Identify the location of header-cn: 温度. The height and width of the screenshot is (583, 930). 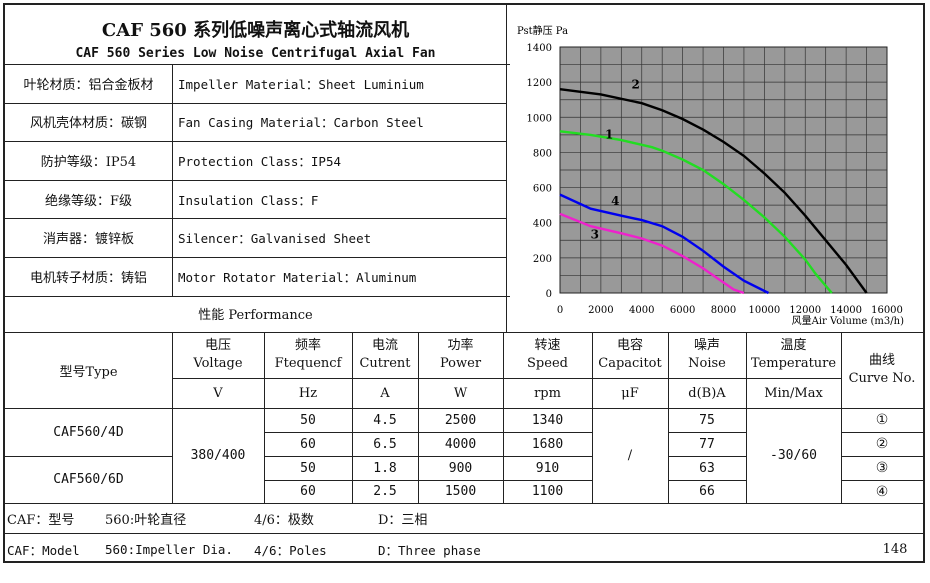
(793, 345).